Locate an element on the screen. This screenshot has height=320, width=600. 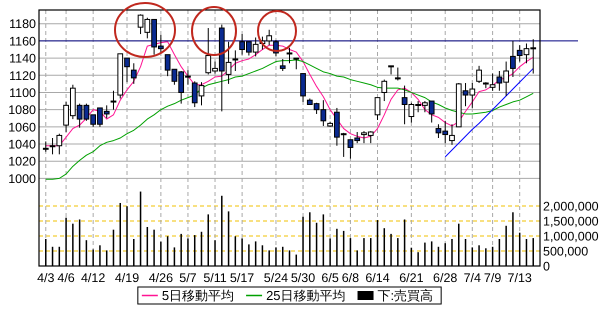
x-tick-label: 7/9 is located at coordinates (493, 278).